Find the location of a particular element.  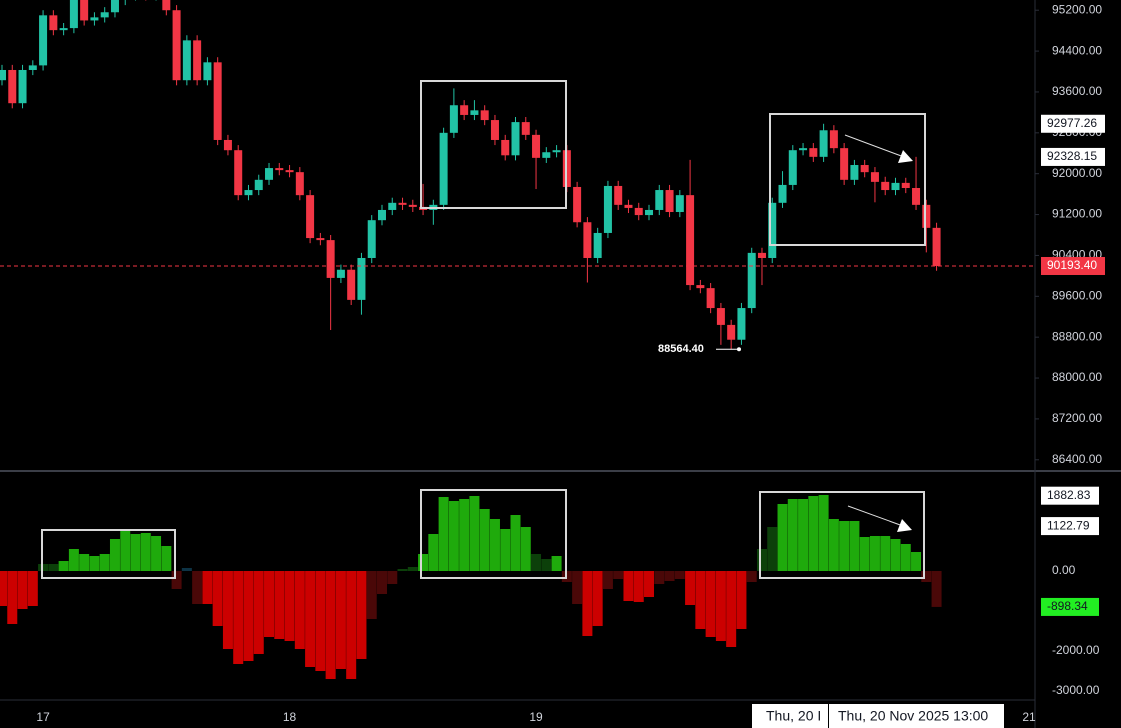

crosshair-label: Thu, 20 I is located at coordinates (793, 716).